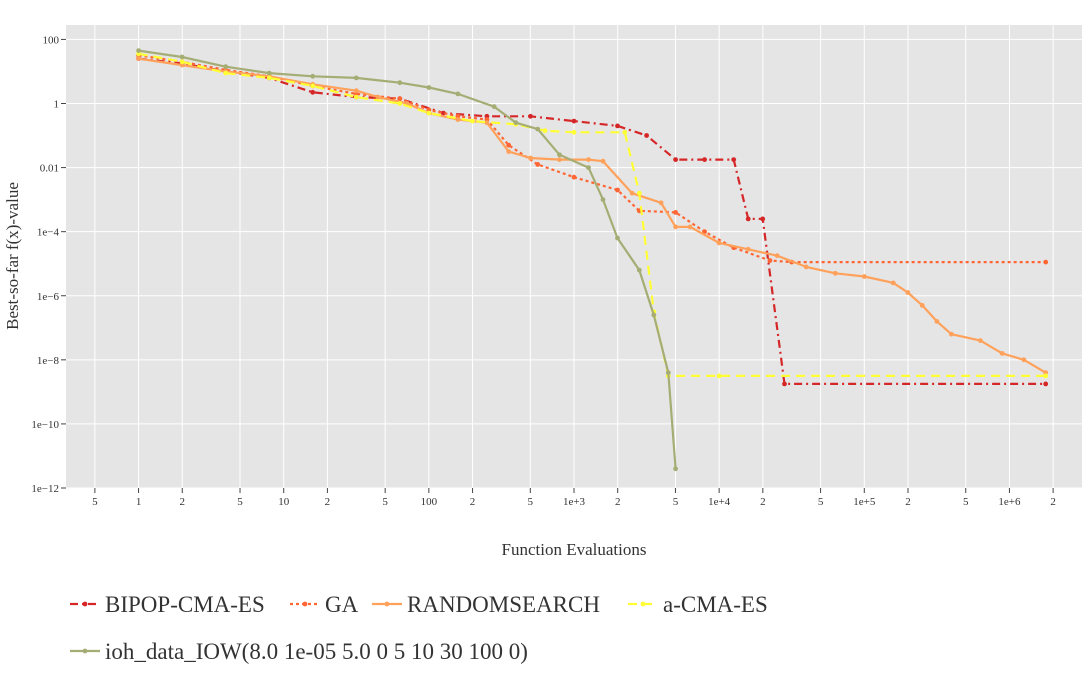  Describe the element at coordinates (715, 604) in the screenshot. I see `legend-label: a-CMA-ES` at that location.